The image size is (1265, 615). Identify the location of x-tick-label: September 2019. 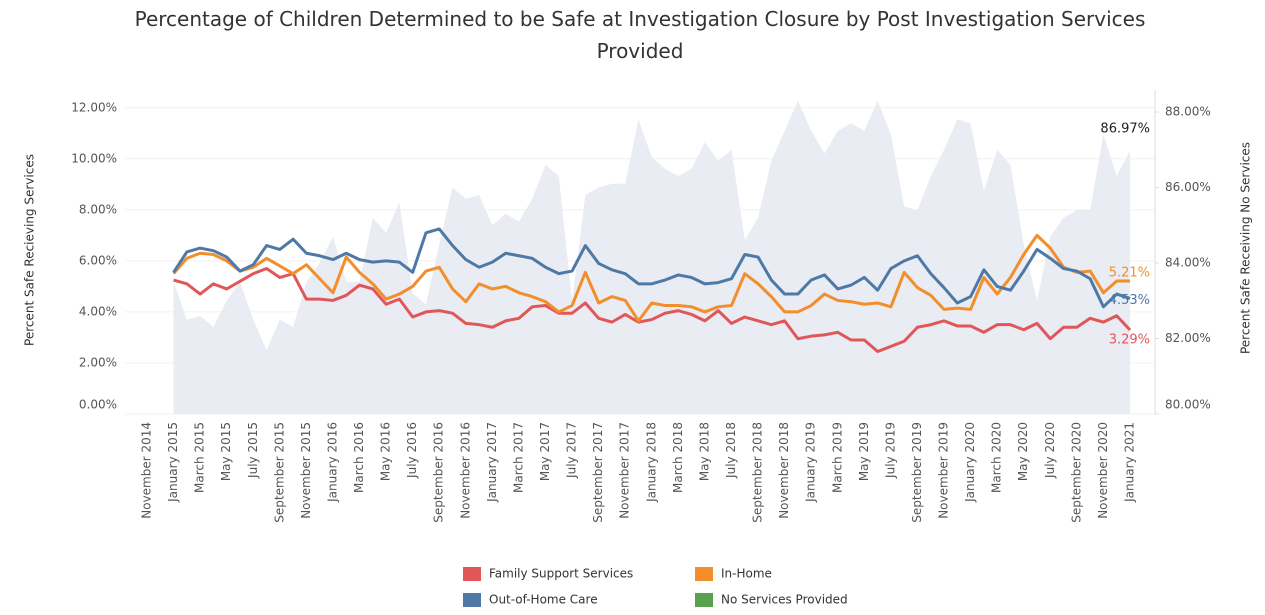
(917, 472).